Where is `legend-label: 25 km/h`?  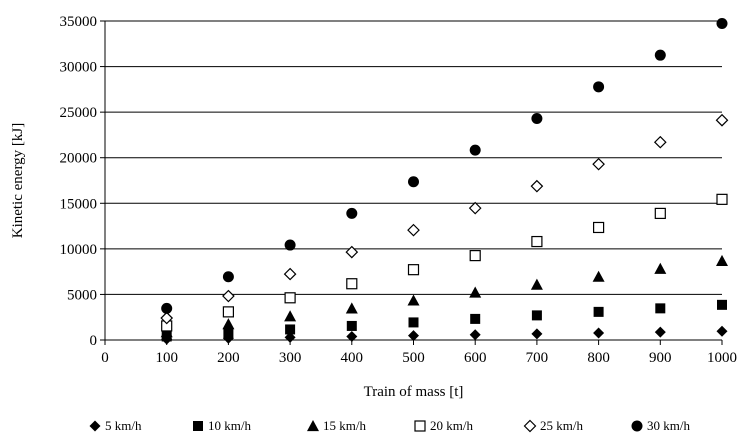
legend-label: 25 km/h is located at coordinates (561, 425).